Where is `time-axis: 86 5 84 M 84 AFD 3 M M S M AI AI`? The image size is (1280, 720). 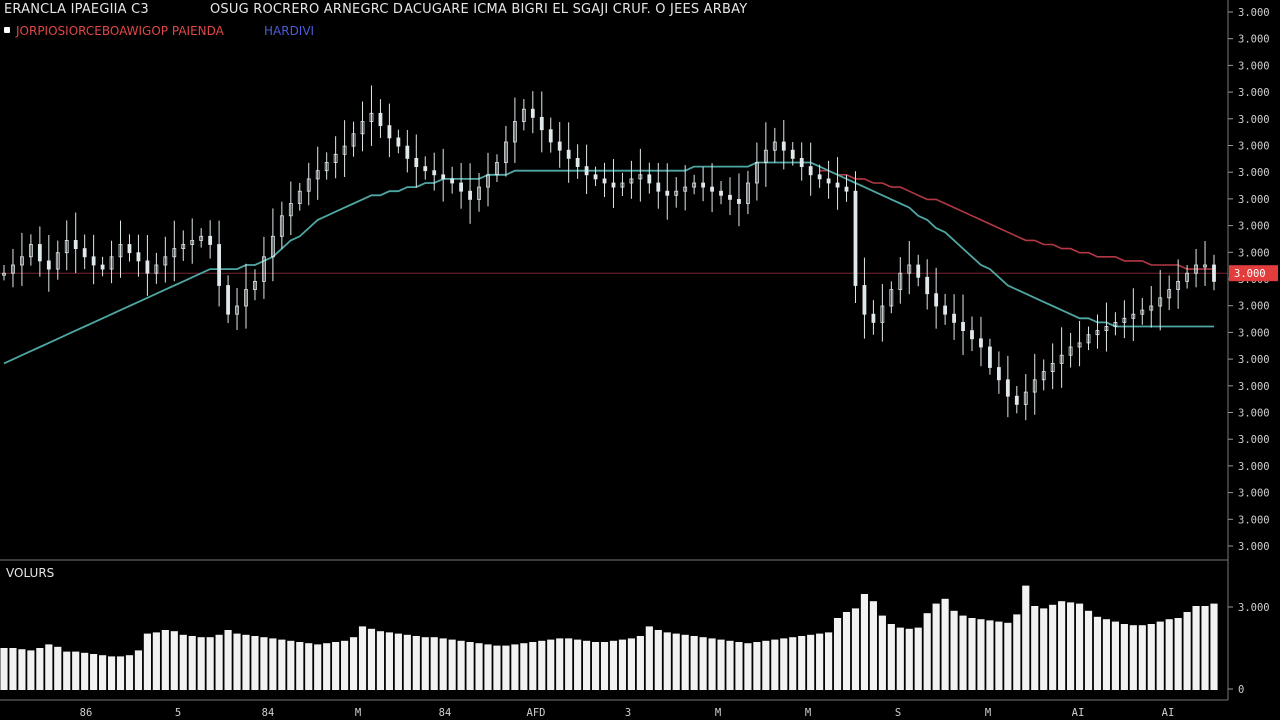
time-axis: 86 5 84 M 84 AFD 3 M M S M AI AI is located at coordinates (627, 713).